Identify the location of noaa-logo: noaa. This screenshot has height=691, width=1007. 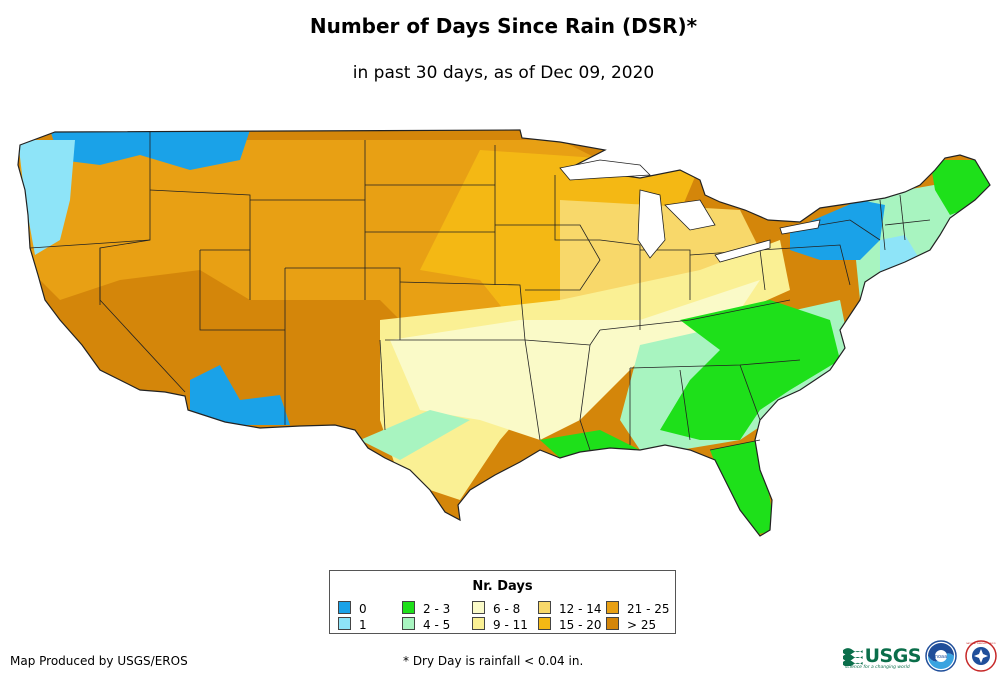
(941, 656).